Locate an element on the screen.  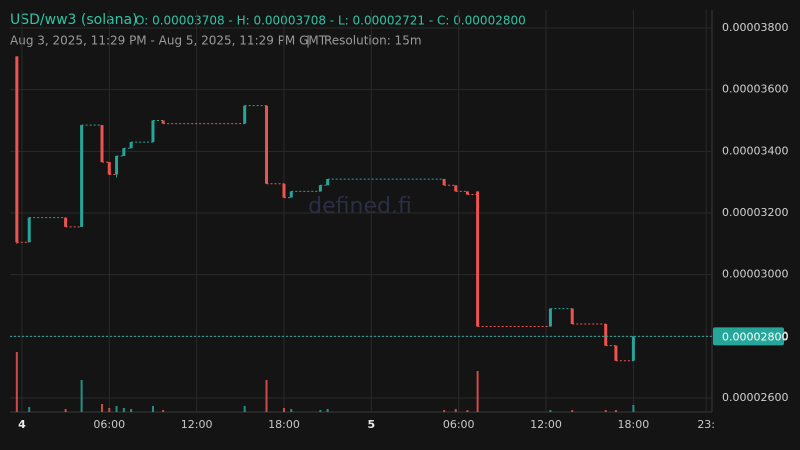
y-tick-label: 0.00003600 is located at coordinates (755, 89).